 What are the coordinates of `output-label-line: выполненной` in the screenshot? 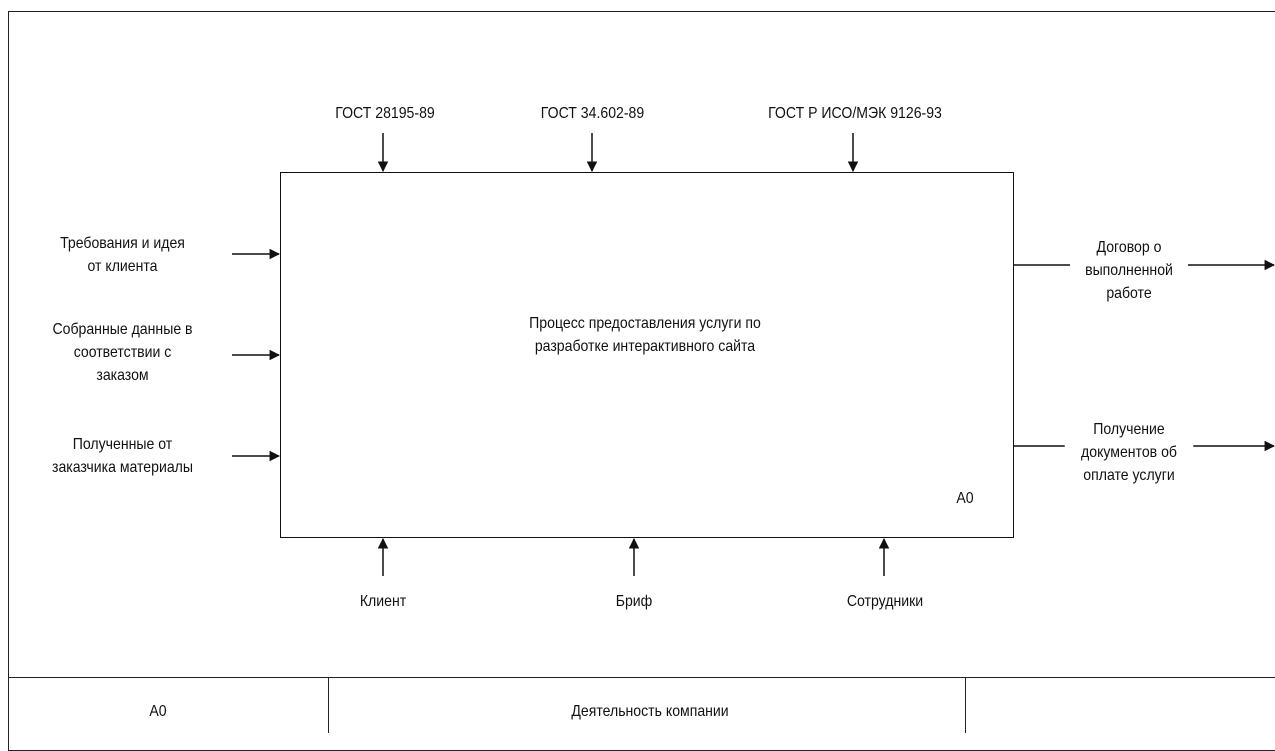 It's located at (1129, 270).